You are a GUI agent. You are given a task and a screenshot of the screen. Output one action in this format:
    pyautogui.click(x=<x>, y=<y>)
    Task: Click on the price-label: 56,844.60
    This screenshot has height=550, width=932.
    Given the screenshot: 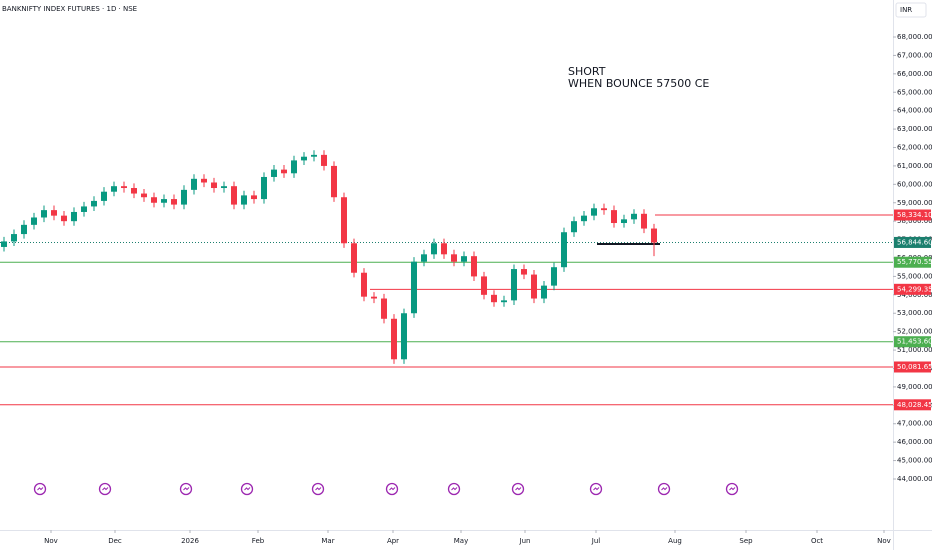 What is the action you would take?
    pyautogui.click(x=914, y=242)
    